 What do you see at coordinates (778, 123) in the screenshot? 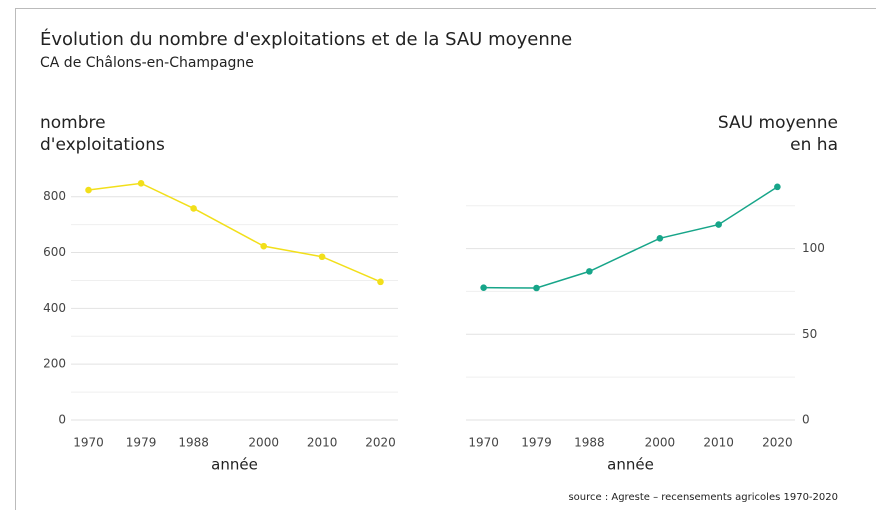
I see `y-axis-title: SAU moyenne` at bounding box center [778, 123].